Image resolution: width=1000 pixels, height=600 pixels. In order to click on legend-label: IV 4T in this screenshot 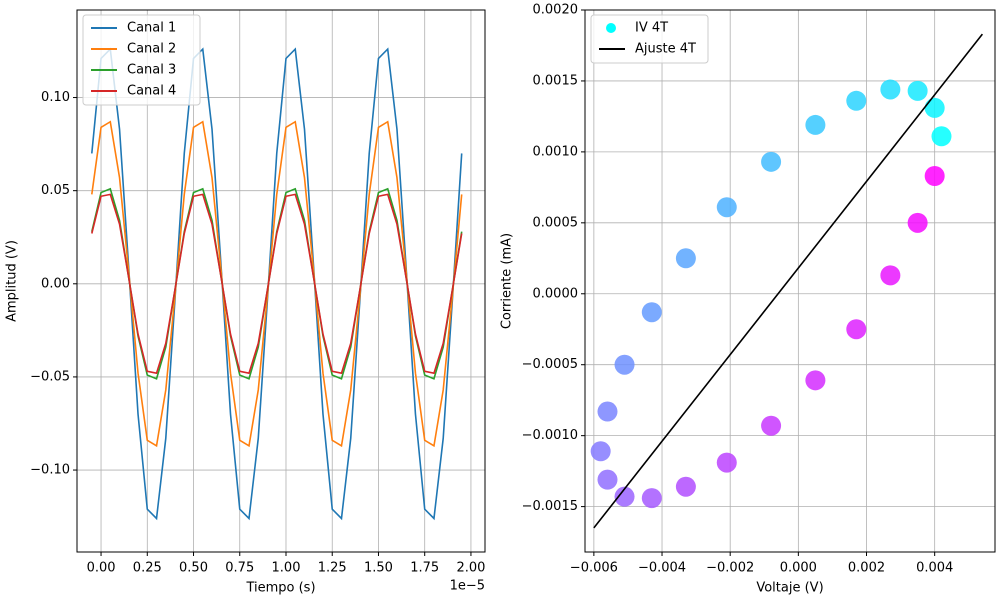, I will do `click(651, 28)`.